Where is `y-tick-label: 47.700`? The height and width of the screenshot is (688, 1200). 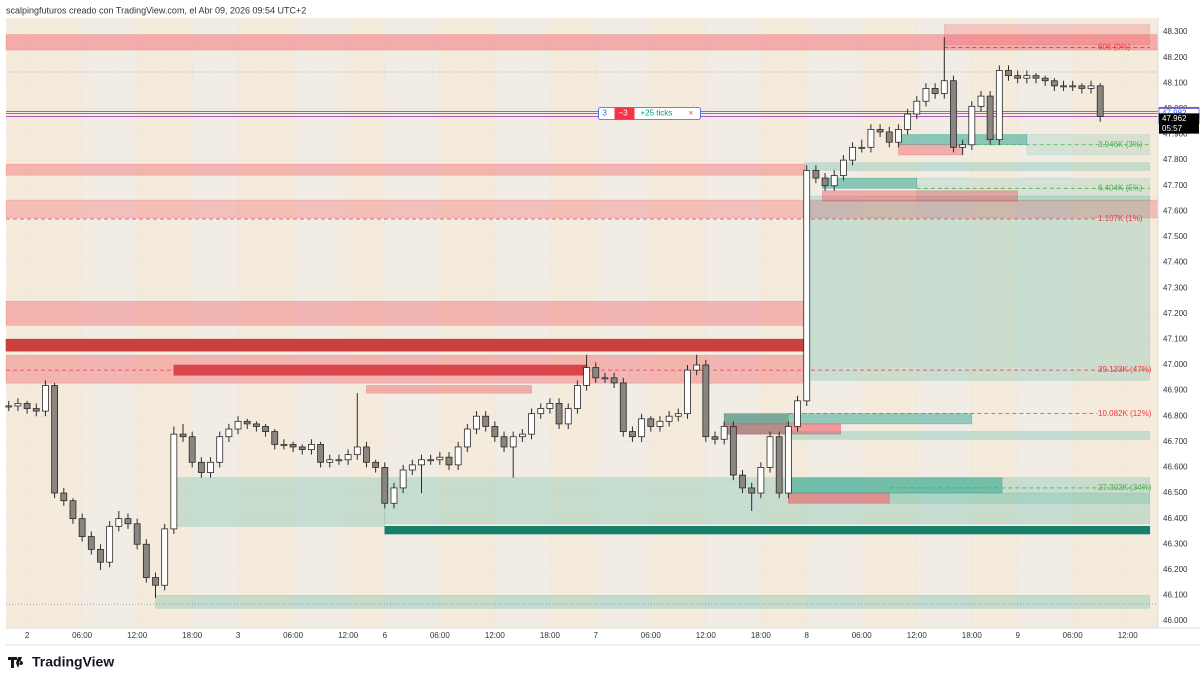 y-tick-label: 47.700 is located at coordinates (1175, 185).